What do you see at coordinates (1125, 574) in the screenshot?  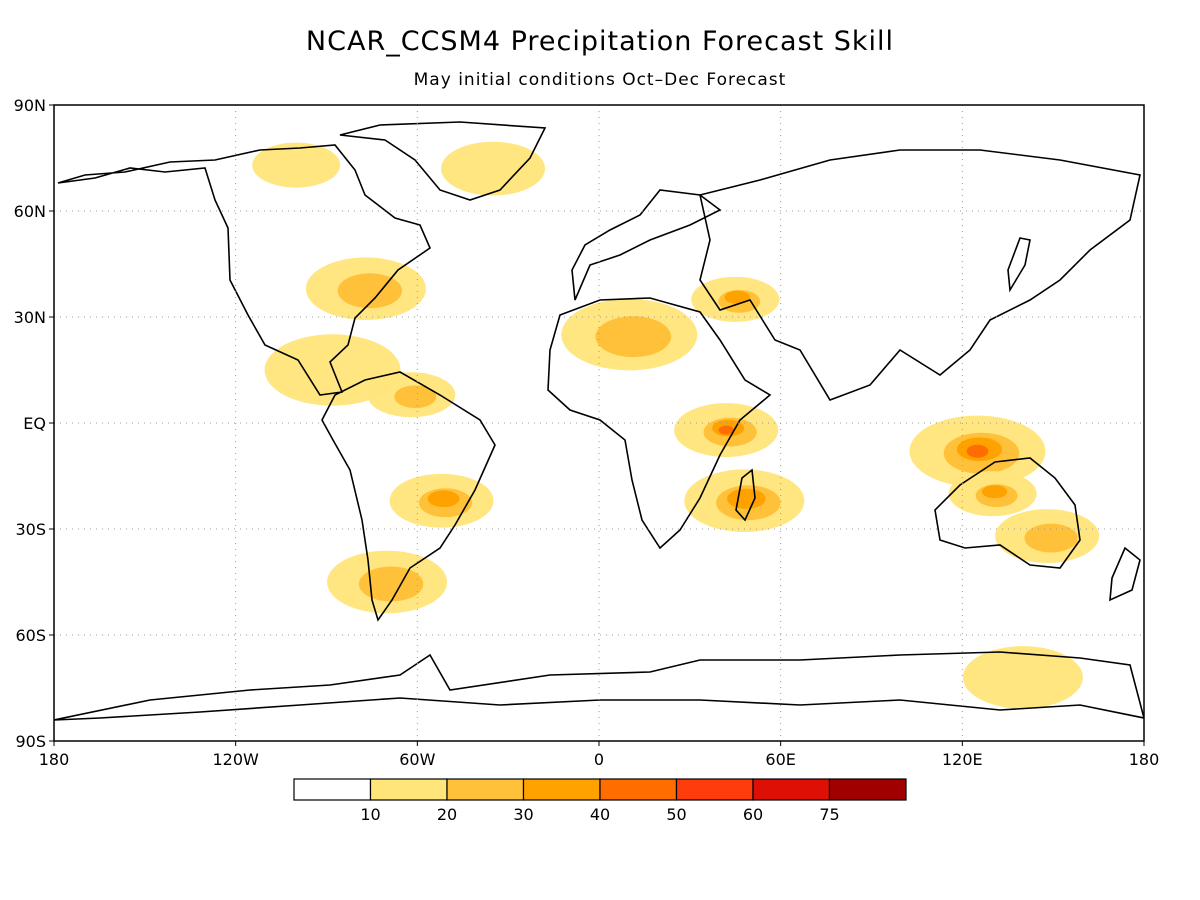 I see `coastline-new-zealand` at bounding box center [1125, 574].